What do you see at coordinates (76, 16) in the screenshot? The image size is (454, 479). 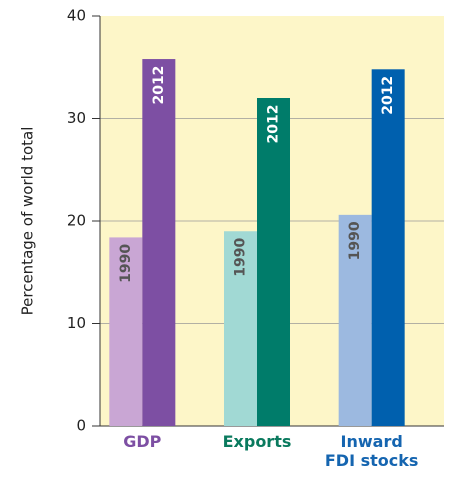 I see `y-tick-label: 40` at bounding box center [76, 16].